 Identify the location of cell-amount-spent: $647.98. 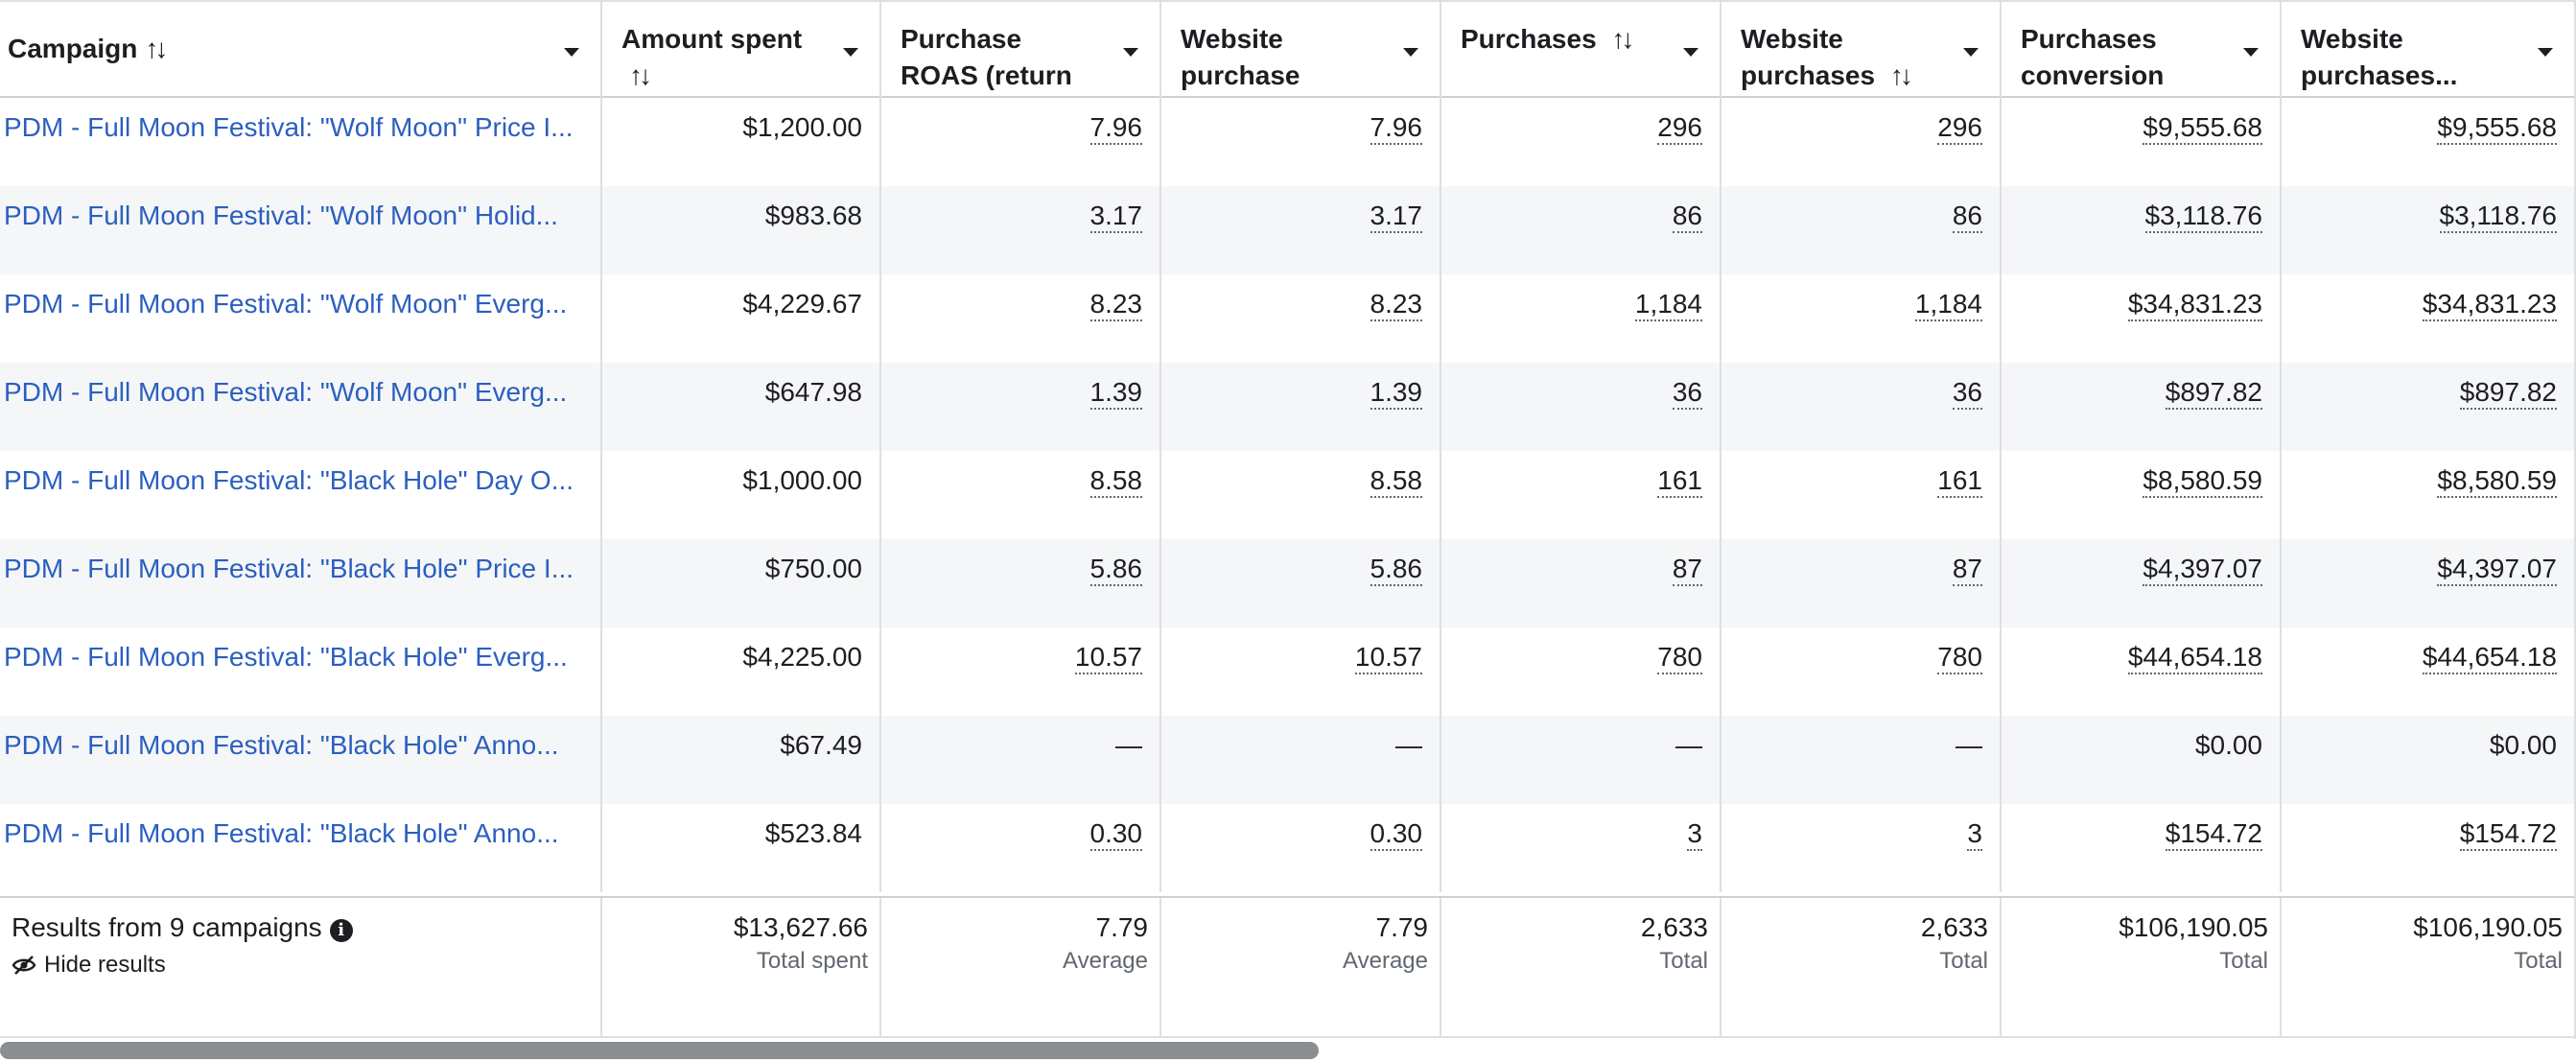
(741, 407).